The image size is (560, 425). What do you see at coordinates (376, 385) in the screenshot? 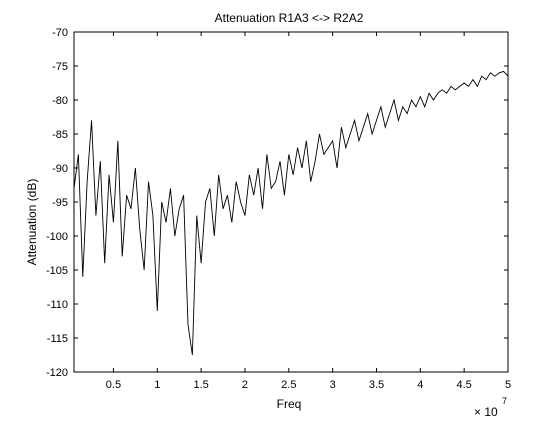
I see `x-tick-label: 3.5` at bounding box center [376, 385].